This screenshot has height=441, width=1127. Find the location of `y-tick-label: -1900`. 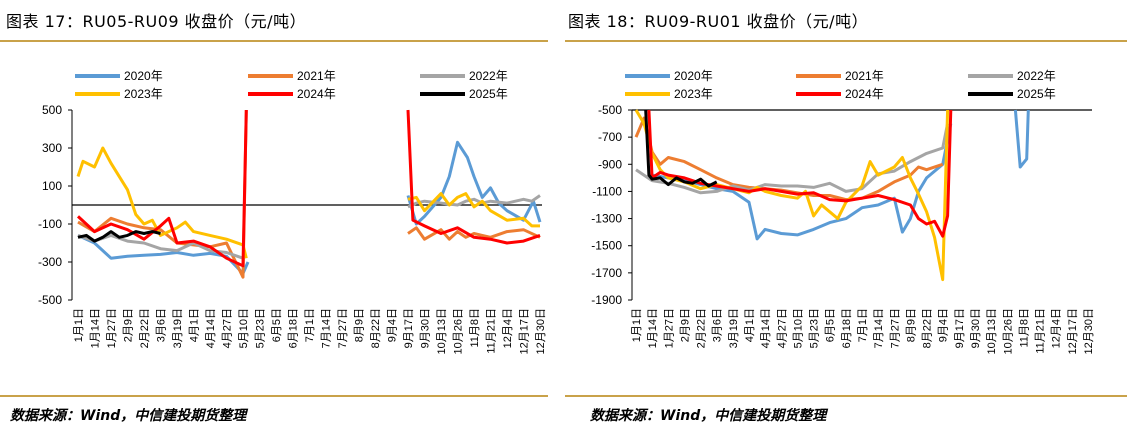

y-tick-label: -1900 is located at coordinates (606, 300).